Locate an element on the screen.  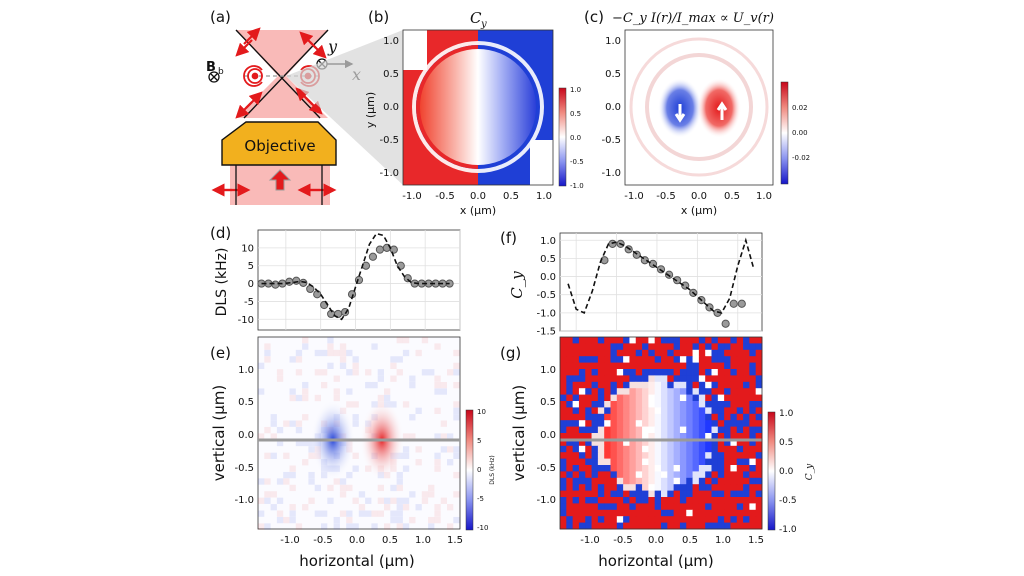
panel-g-yticks: 1.0 0.5 0.0 -0.5 -1.0 is located at coordinates (546, 435).